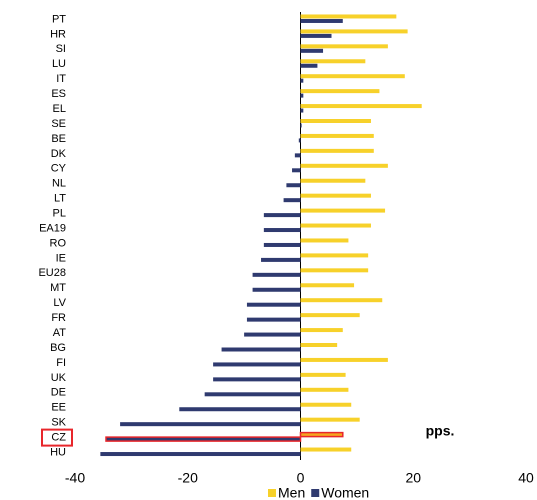 The height and width of the screenshot is (500, 537). What do you see at coordinates (301, 478) in the screenshot?
I see `x-tick-label: 0` at bounding box center [301, 478].